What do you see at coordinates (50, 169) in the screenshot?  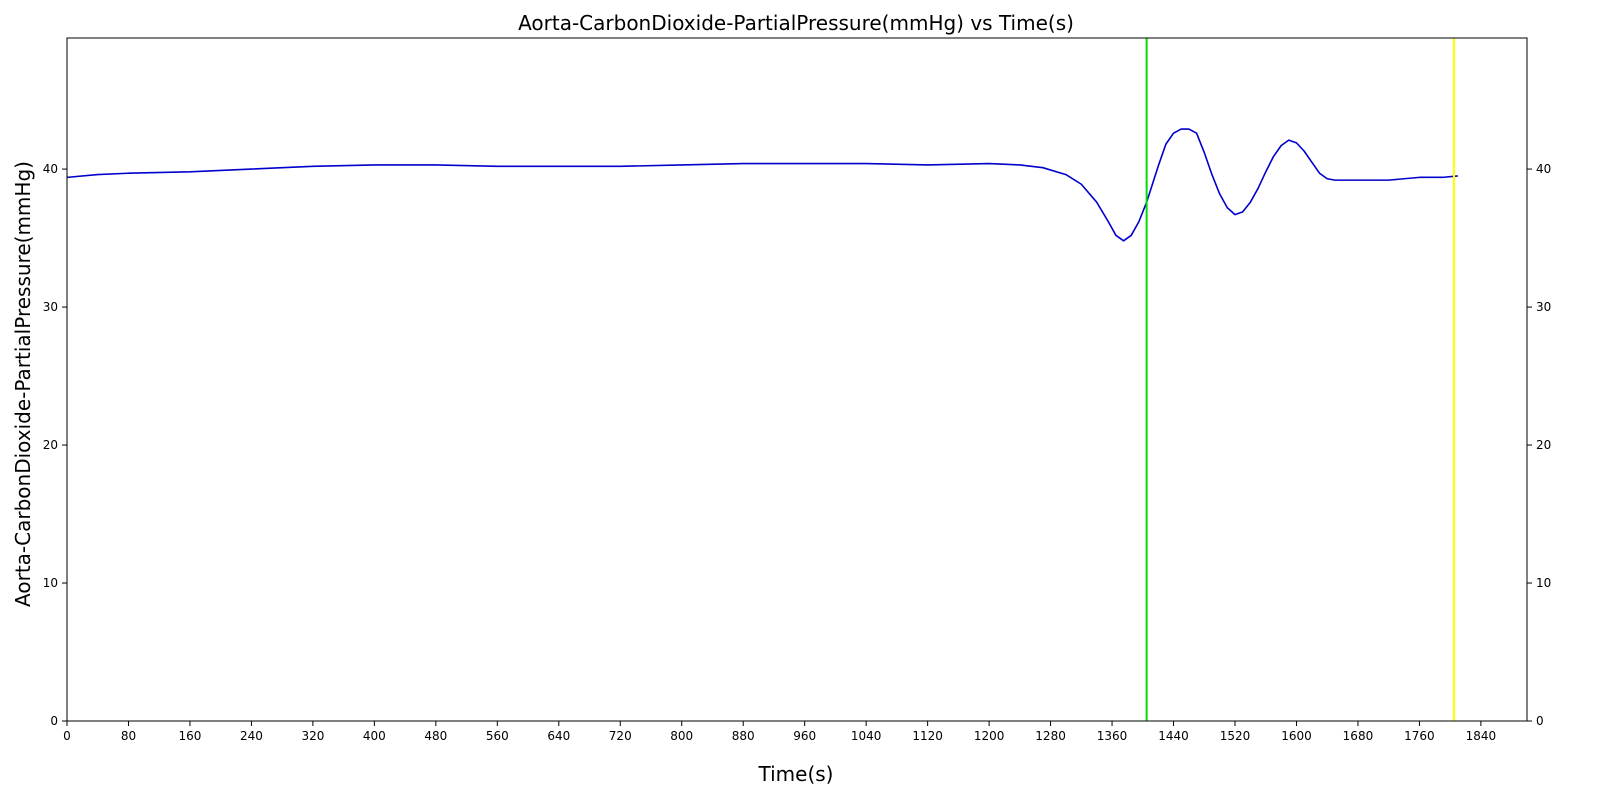 I see `y-tick-label-left: 40` at bounding box center [50, 169].